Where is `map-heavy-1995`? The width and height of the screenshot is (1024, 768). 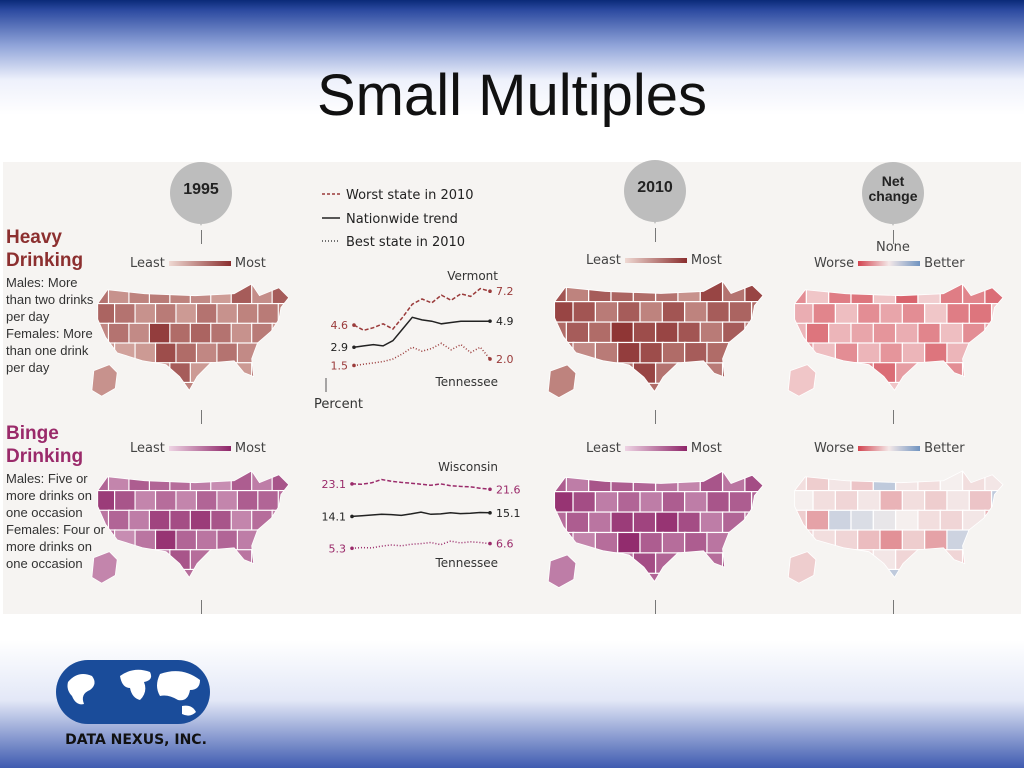
map-heavy-1995 is located at coordinates (190, 340).